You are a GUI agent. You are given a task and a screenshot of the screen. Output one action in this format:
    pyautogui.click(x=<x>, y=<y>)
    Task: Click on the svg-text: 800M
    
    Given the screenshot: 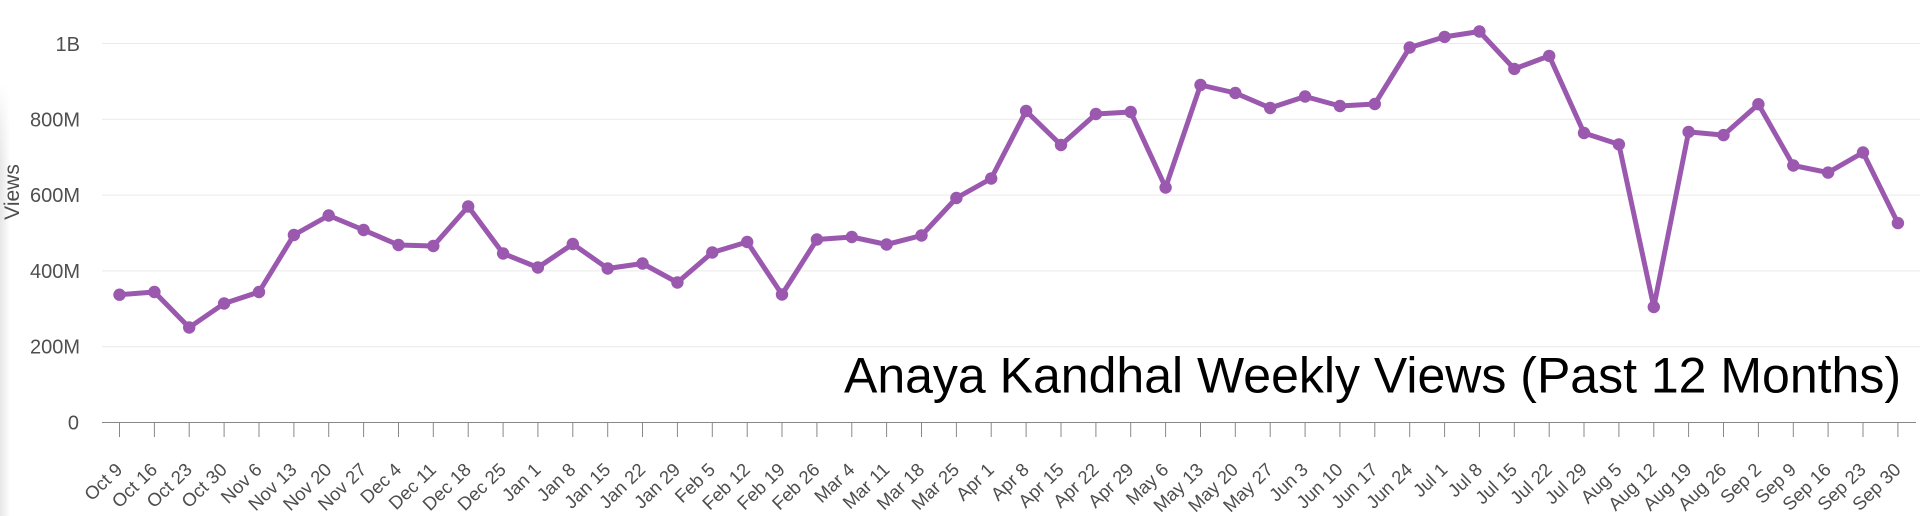 What is the action you would take?
    pyautogui.click(x=55, y=120)
    